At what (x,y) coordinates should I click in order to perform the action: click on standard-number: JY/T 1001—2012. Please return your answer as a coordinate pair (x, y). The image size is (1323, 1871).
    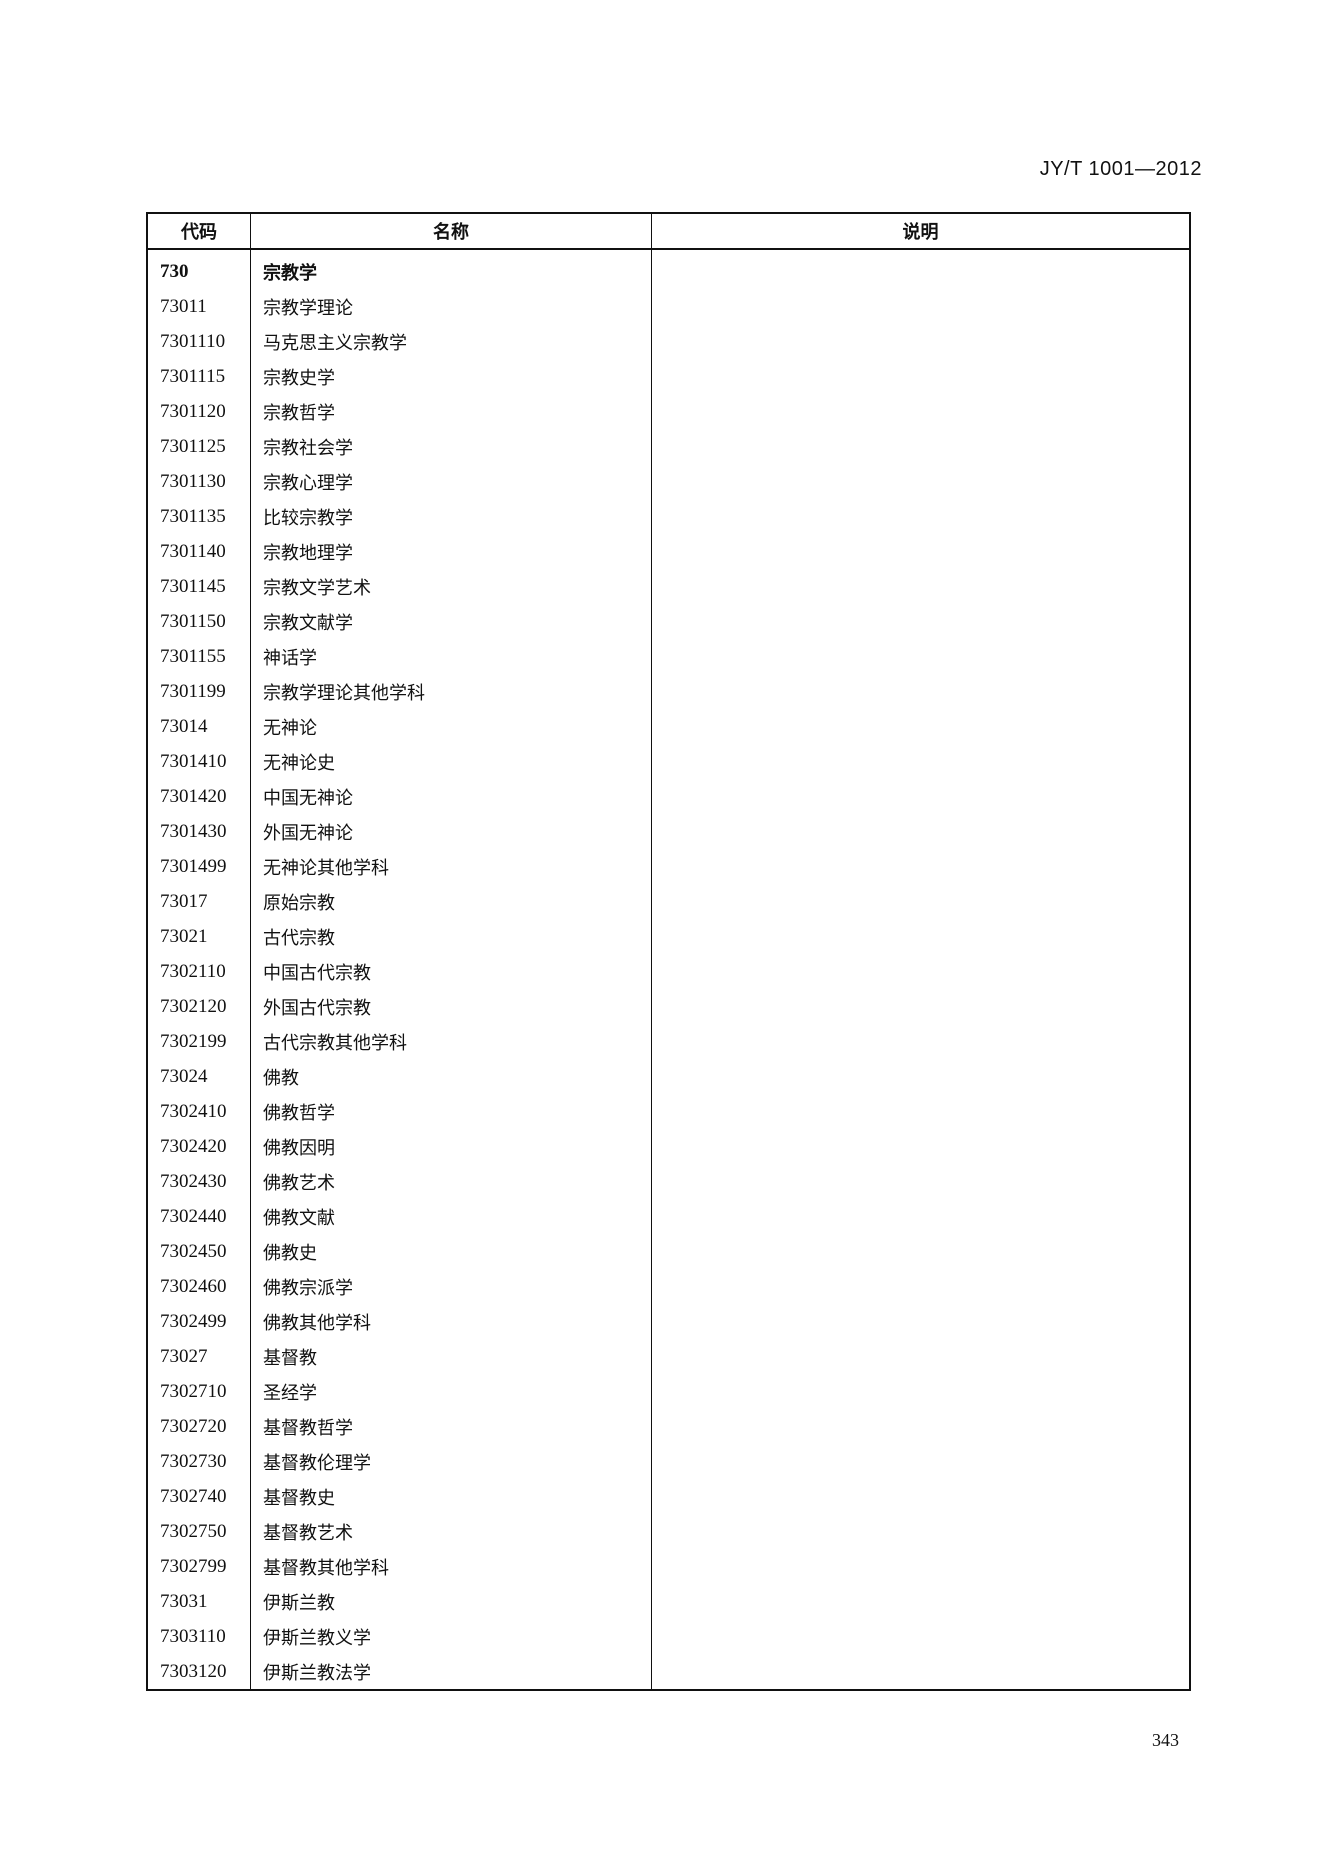
    Looking at the image, I should click on (1120, 169).